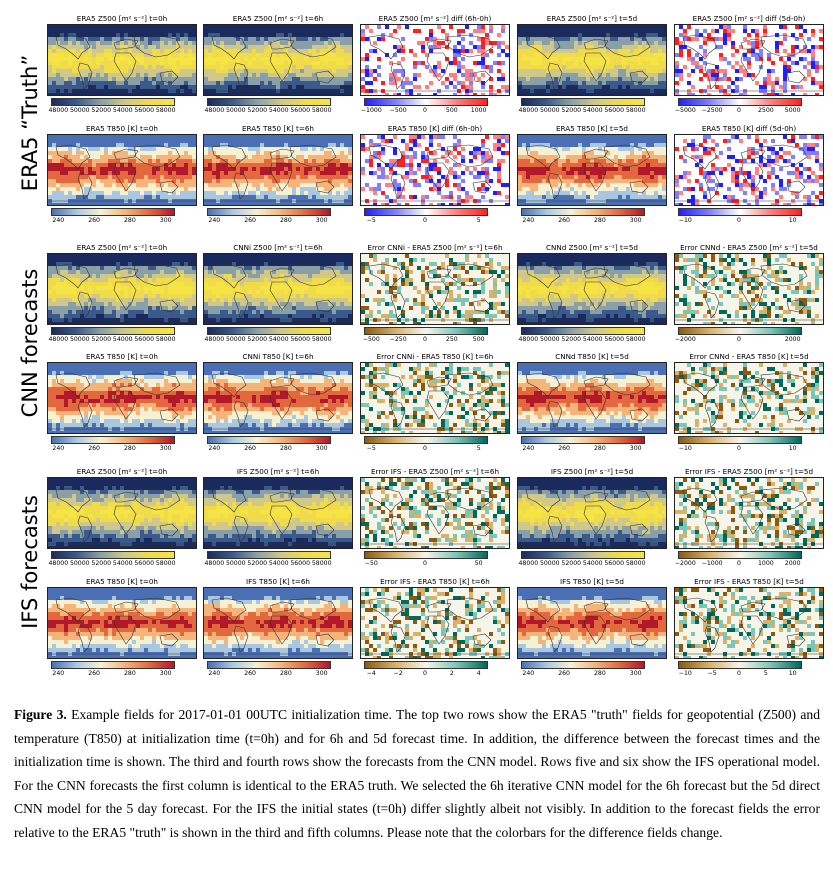  Describe the element at coordinates (747, 581) in the screenshot. I see `panel-title: Error IFS - ERA5 T850 [K] t=5d` at that location.